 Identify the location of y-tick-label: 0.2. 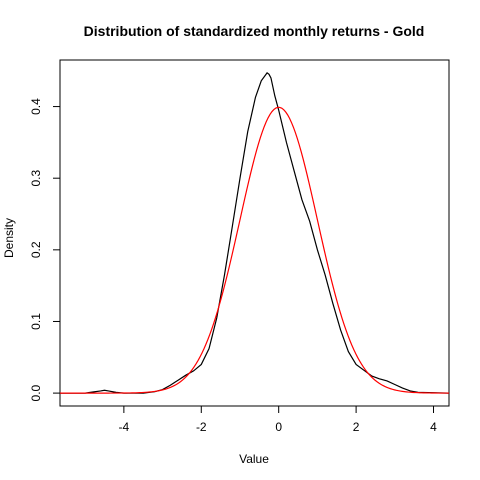
(36, 249).